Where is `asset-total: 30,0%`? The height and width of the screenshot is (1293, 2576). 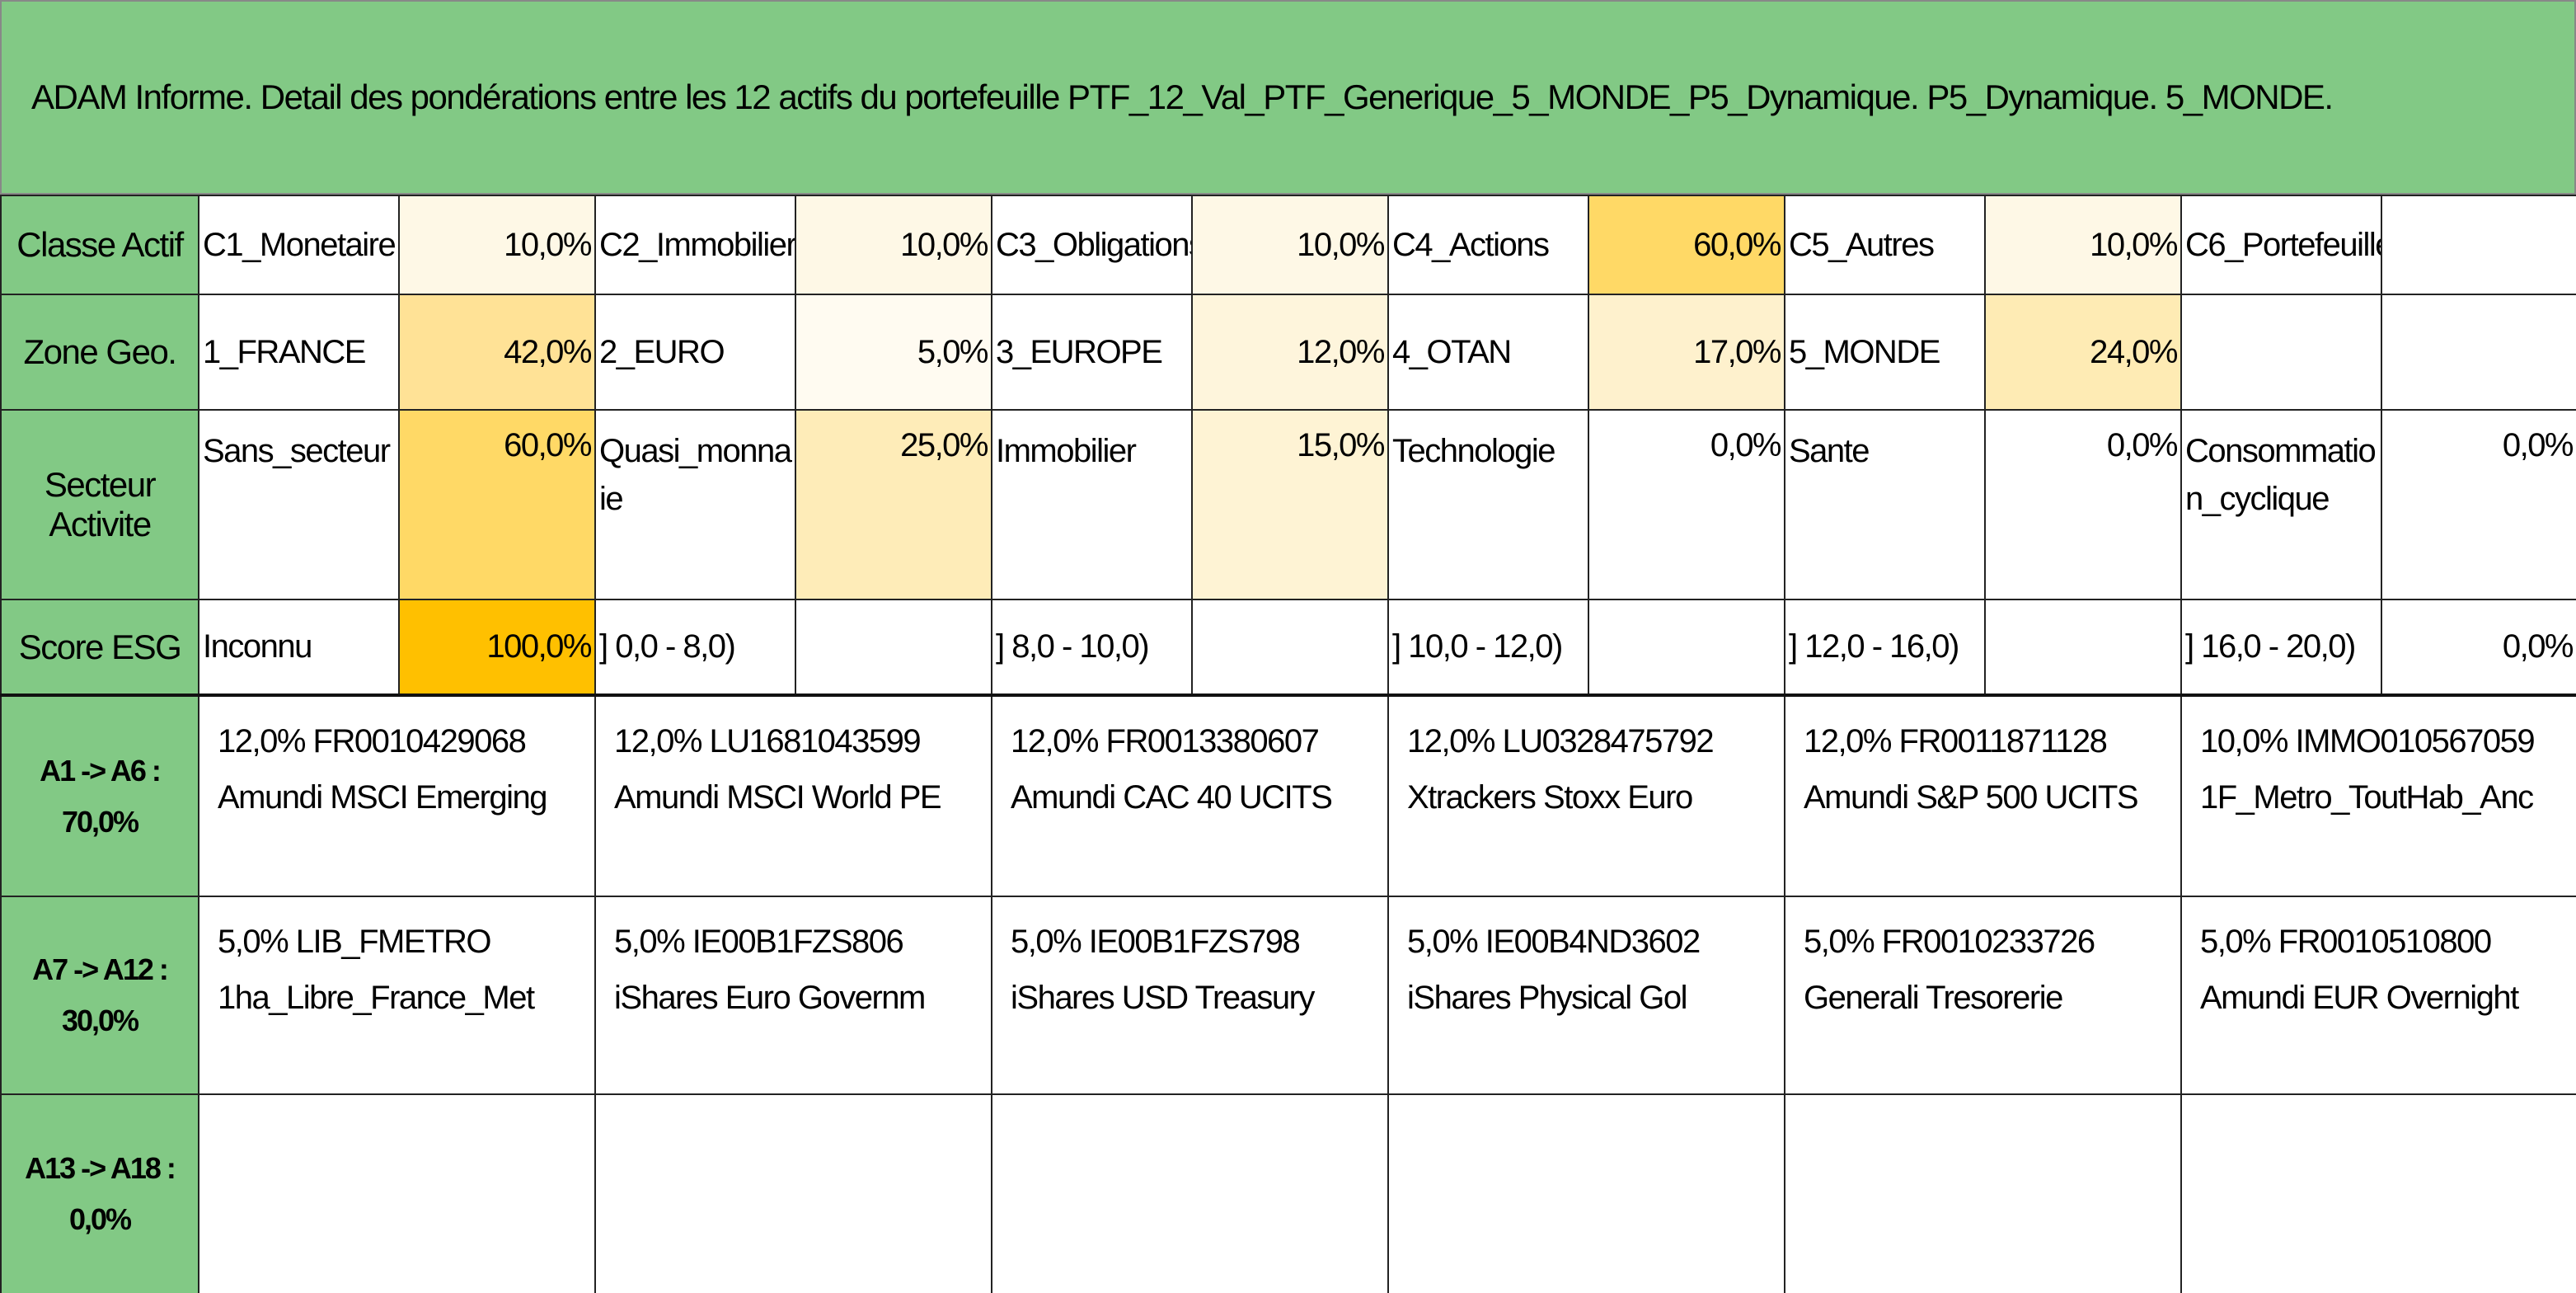
asset-total: 30,0% is located at coordinates (100, 1021).